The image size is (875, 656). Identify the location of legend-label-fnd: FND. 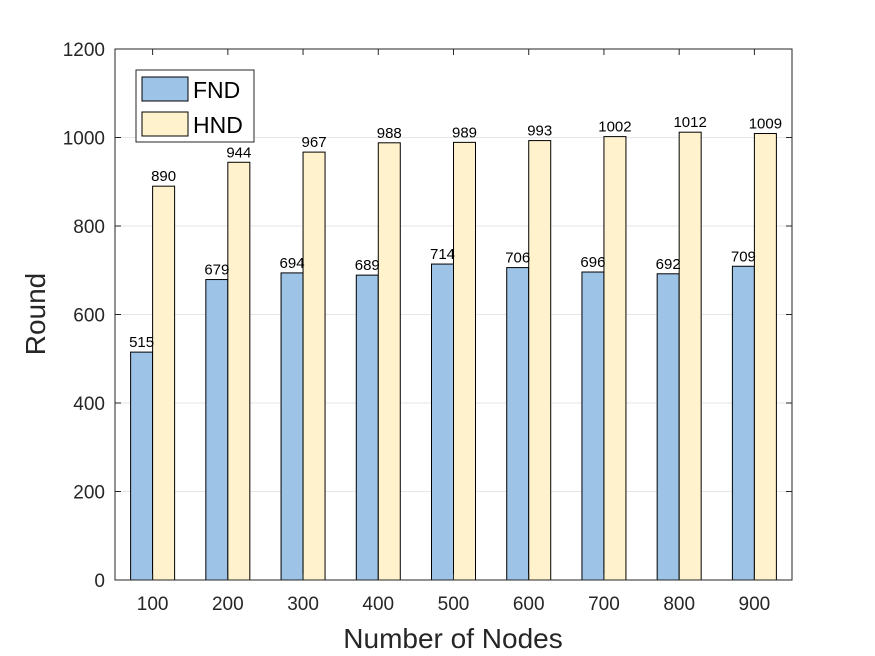
(216, 90).